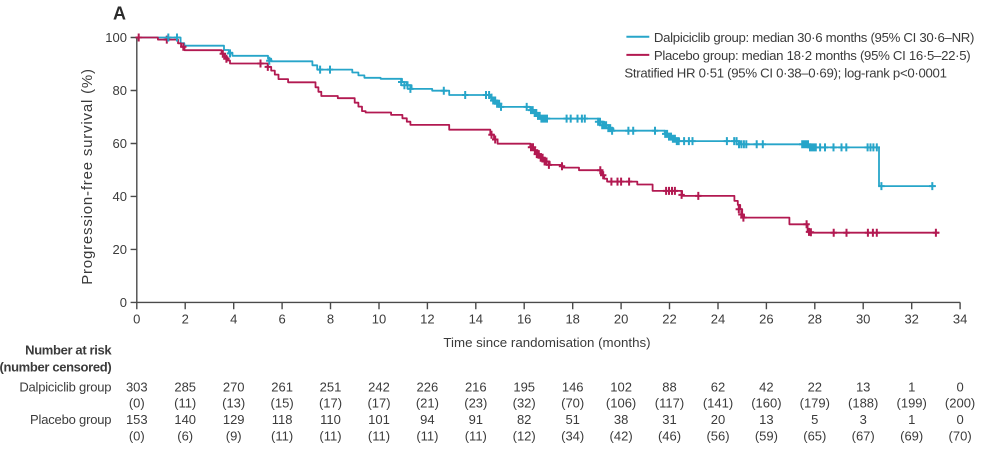 The image size is (982, 462). What do you see at coordinates (282, 403) in the screenshot?
I see `svg-text: (15)` at bounding box center [282, 403].